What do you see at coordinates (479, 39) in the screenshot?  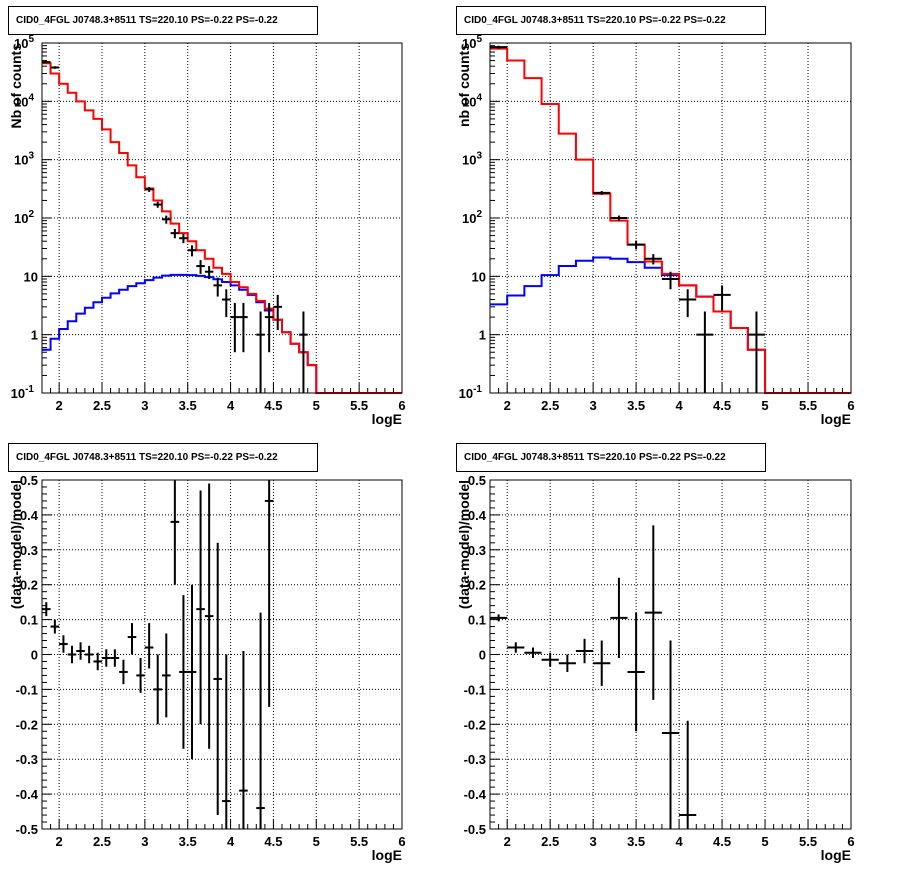 I see `y-tick-exponent: 5` at bounding box center [479, 39].